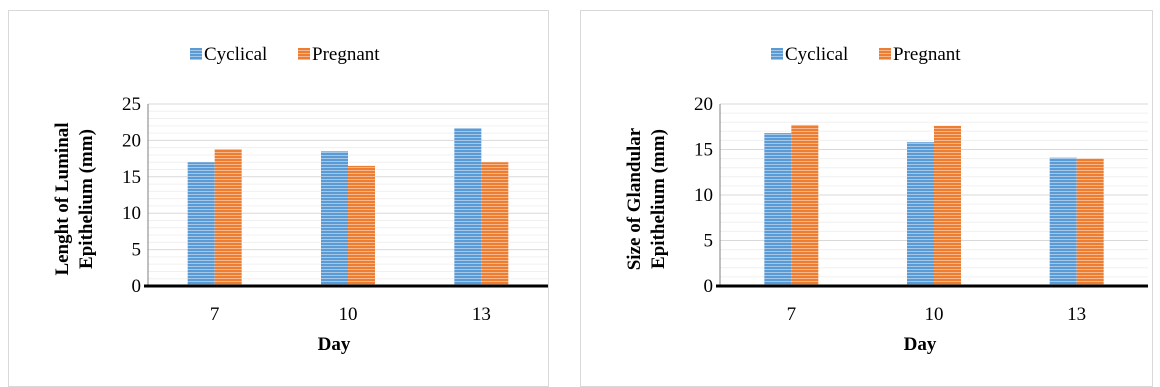 Image resolution: width=1160 pixels, height=387 pixels. What do you see at coordinates (634, 198) in the screenshot?
I see `y-axis-label-line: Size of Glandular` at bounding box center [634, 198].